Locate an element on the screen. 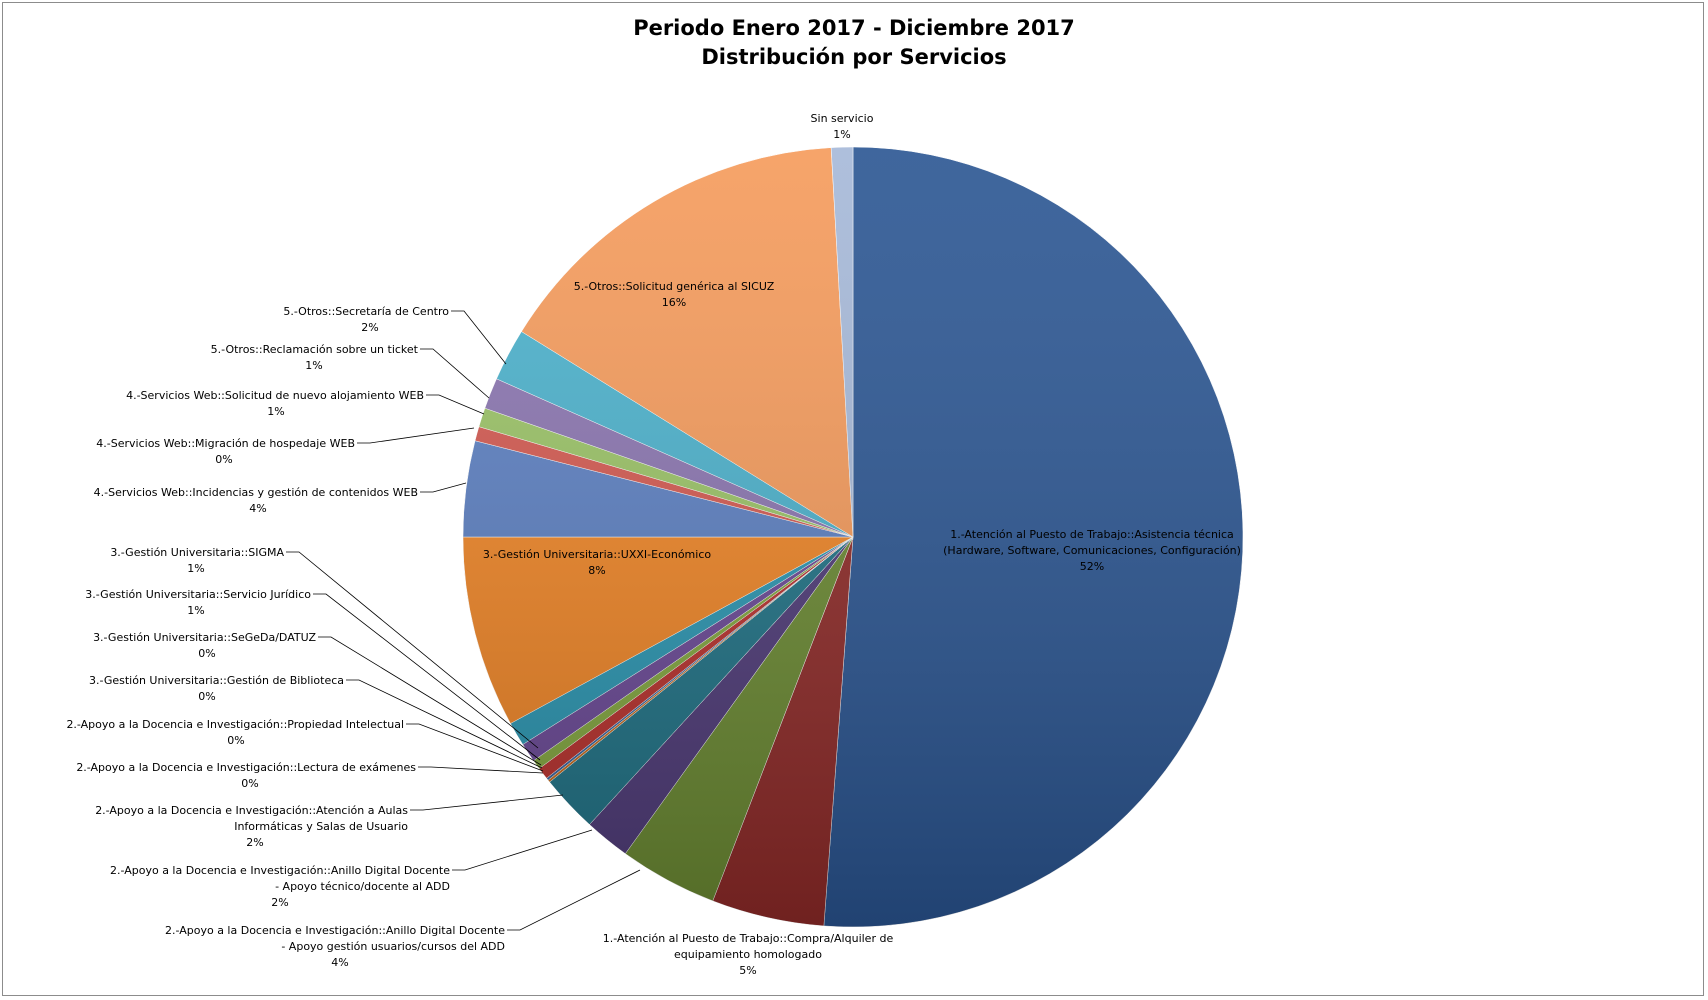 The width and height of the screenshot is (1708, 1000). chart-title: Periodo Enero 2017 - Diciembre 2017 is located at coordinates (854, 28).